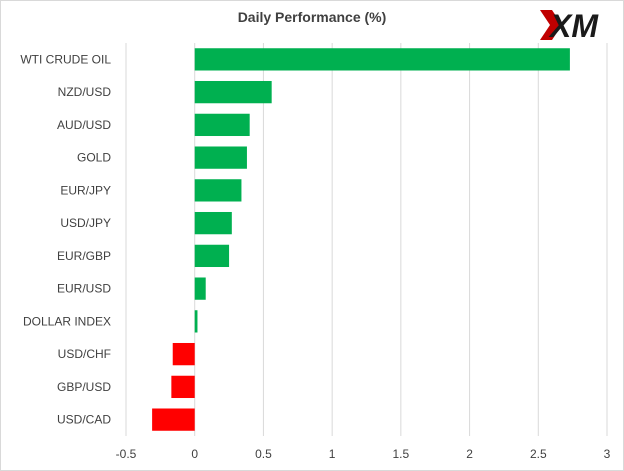  Describe the element at coordinates (363, 454) in the screenshot. I see `x-axis-tick-labels: -0.5 0 0.5 1 1.5 2 2.5 3` at that location.